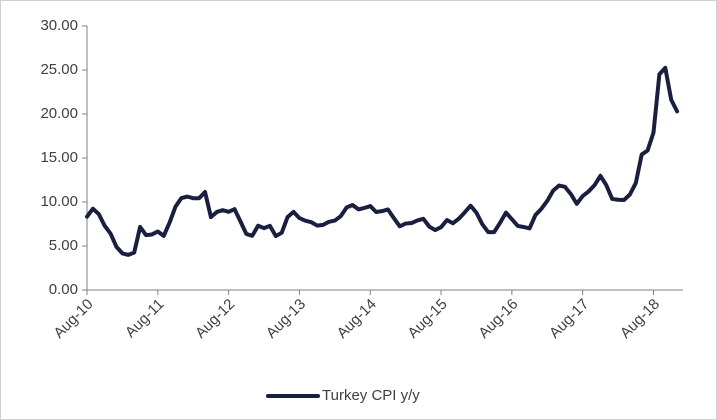  Describe the element at coordinates (59, 201) in the screenshot. I see `y-tick-label: 10.00` at that location.